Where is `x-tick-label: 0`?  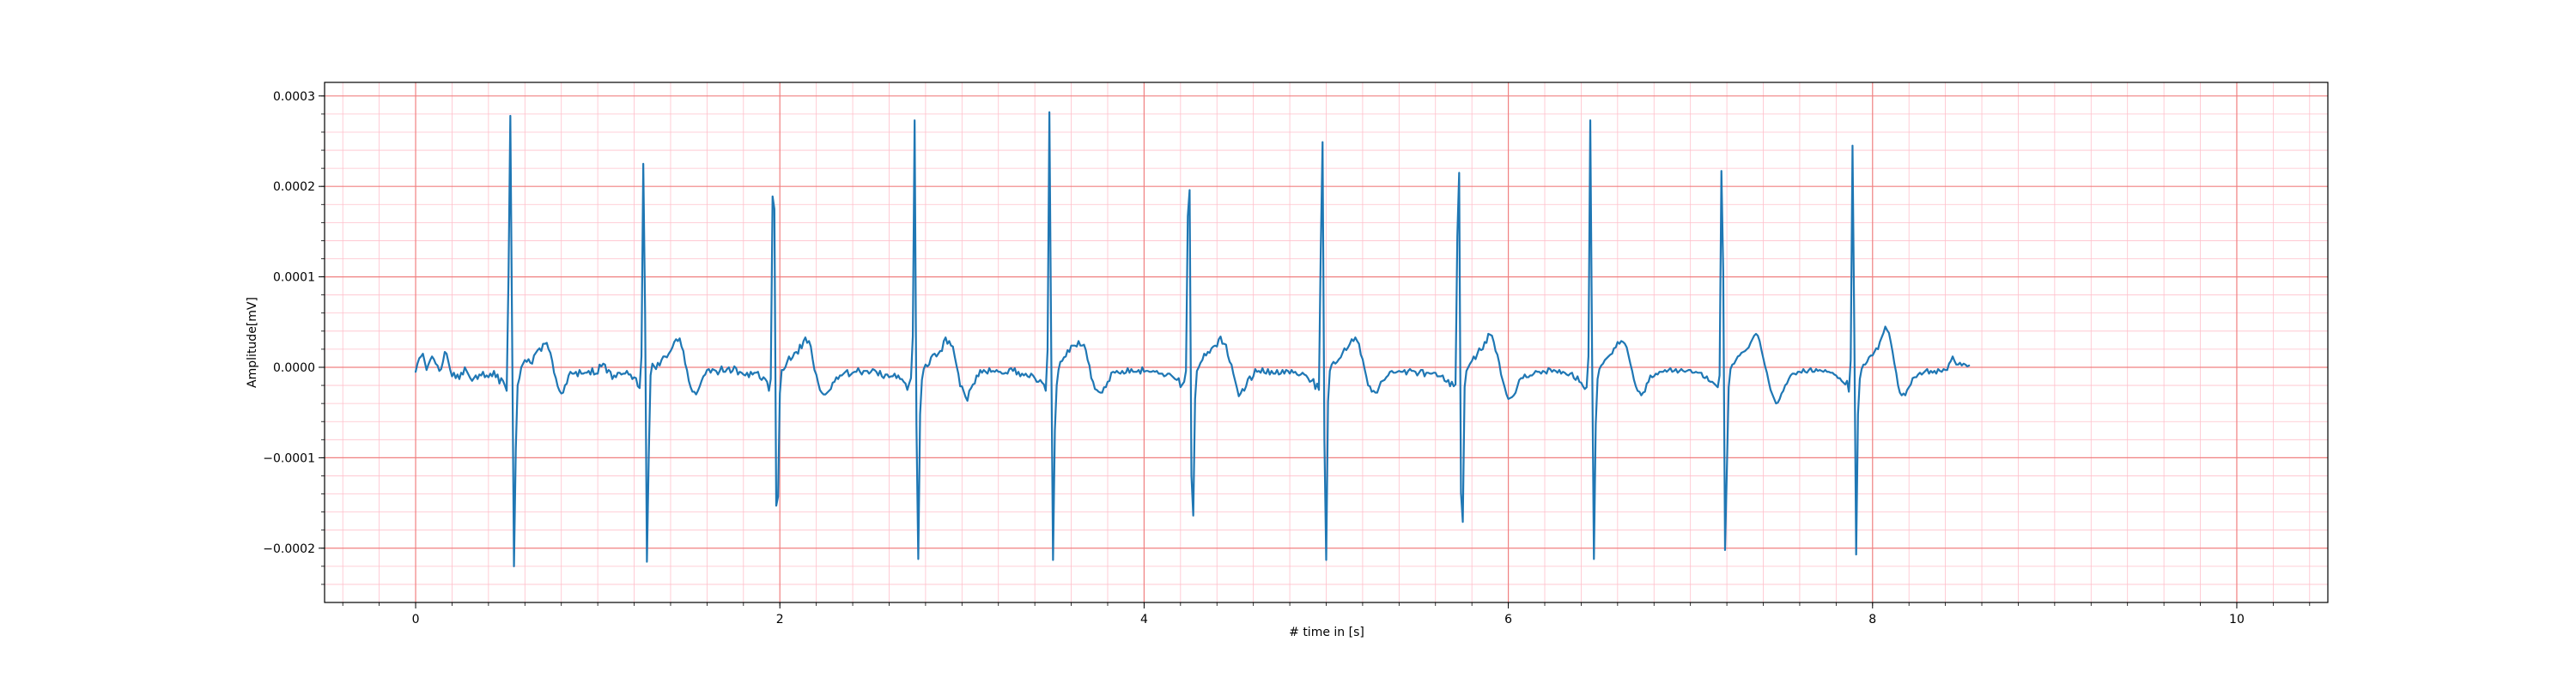 x-tick-label: 0 is located at coordinates (416, 619).